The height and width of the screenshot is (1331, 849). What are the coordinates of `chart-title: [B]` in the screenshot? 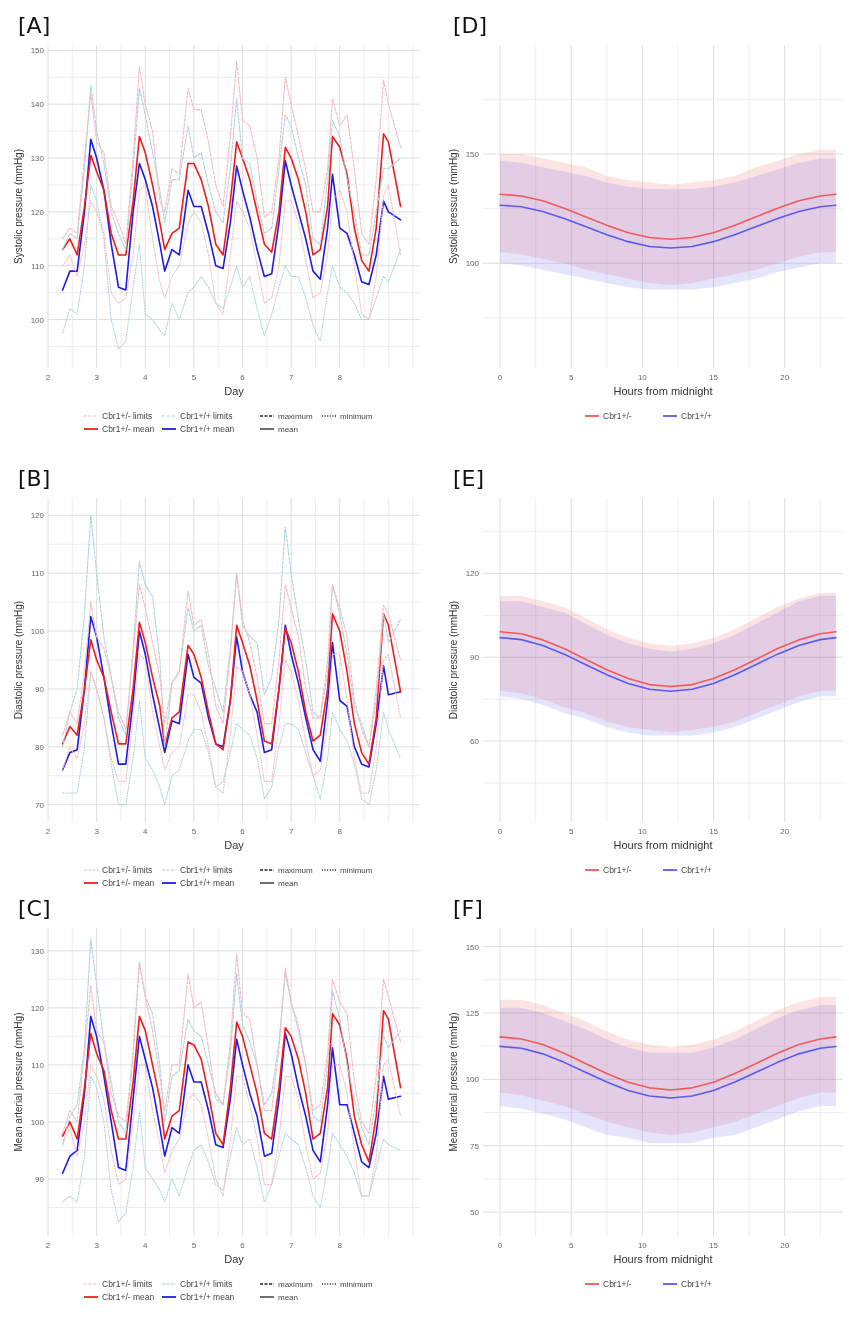 It's located at (34, 478).